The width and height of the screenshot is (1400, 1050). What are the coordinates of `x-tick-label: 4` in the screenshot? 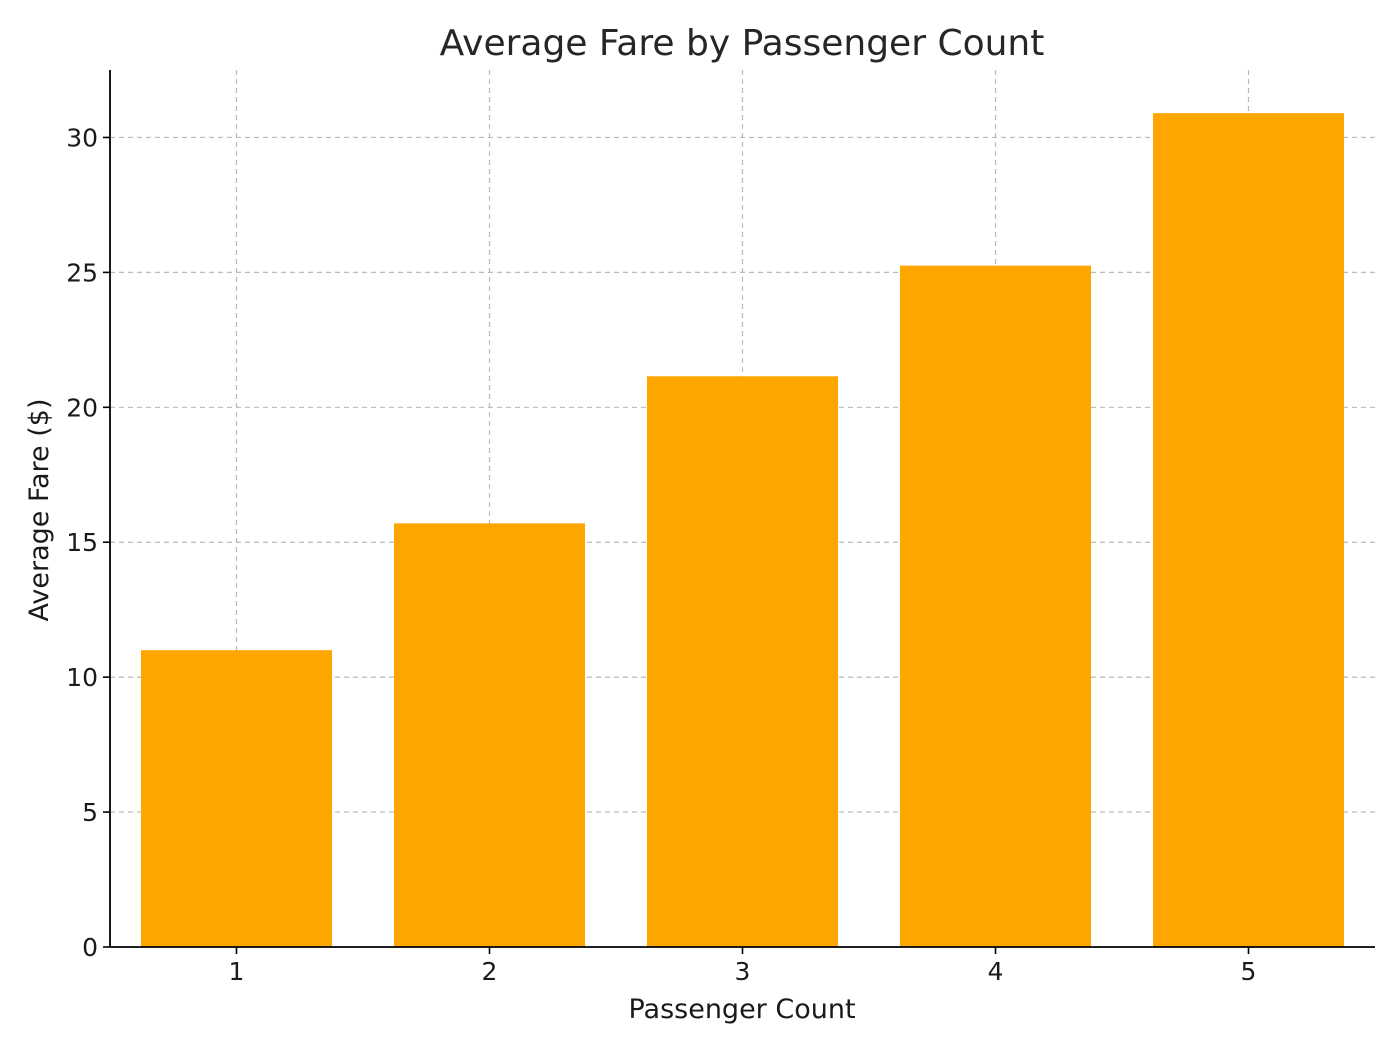 It's located at (996, 971).